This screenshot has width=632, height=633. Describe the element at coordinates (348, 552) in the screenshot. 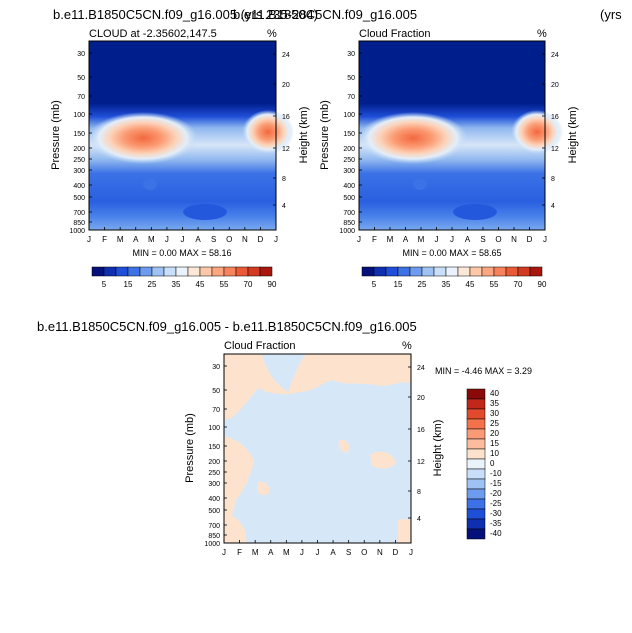

I see `panel-3-x-tick-label: S` at that location.